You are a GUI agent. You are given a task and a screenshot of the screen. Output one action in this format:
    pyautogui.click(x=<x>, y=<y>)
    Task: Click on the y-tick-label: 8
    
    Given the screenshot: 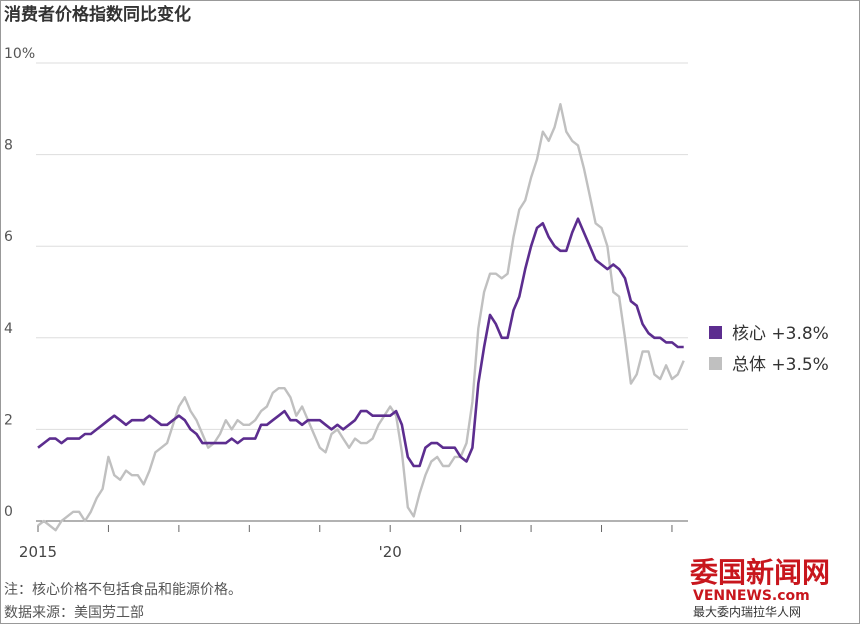 What is the action you would take?
    pyautogui.click(x=8, y=146)
    